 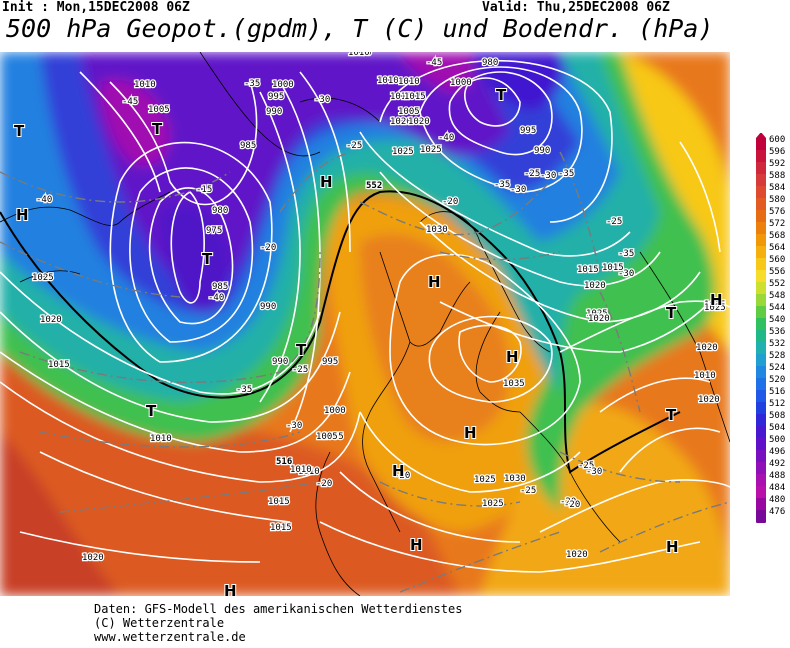 What do you see at coordinates (777, 476) in the screenshot?
I see `legend-label: 488` at bounding box center [777, 476].